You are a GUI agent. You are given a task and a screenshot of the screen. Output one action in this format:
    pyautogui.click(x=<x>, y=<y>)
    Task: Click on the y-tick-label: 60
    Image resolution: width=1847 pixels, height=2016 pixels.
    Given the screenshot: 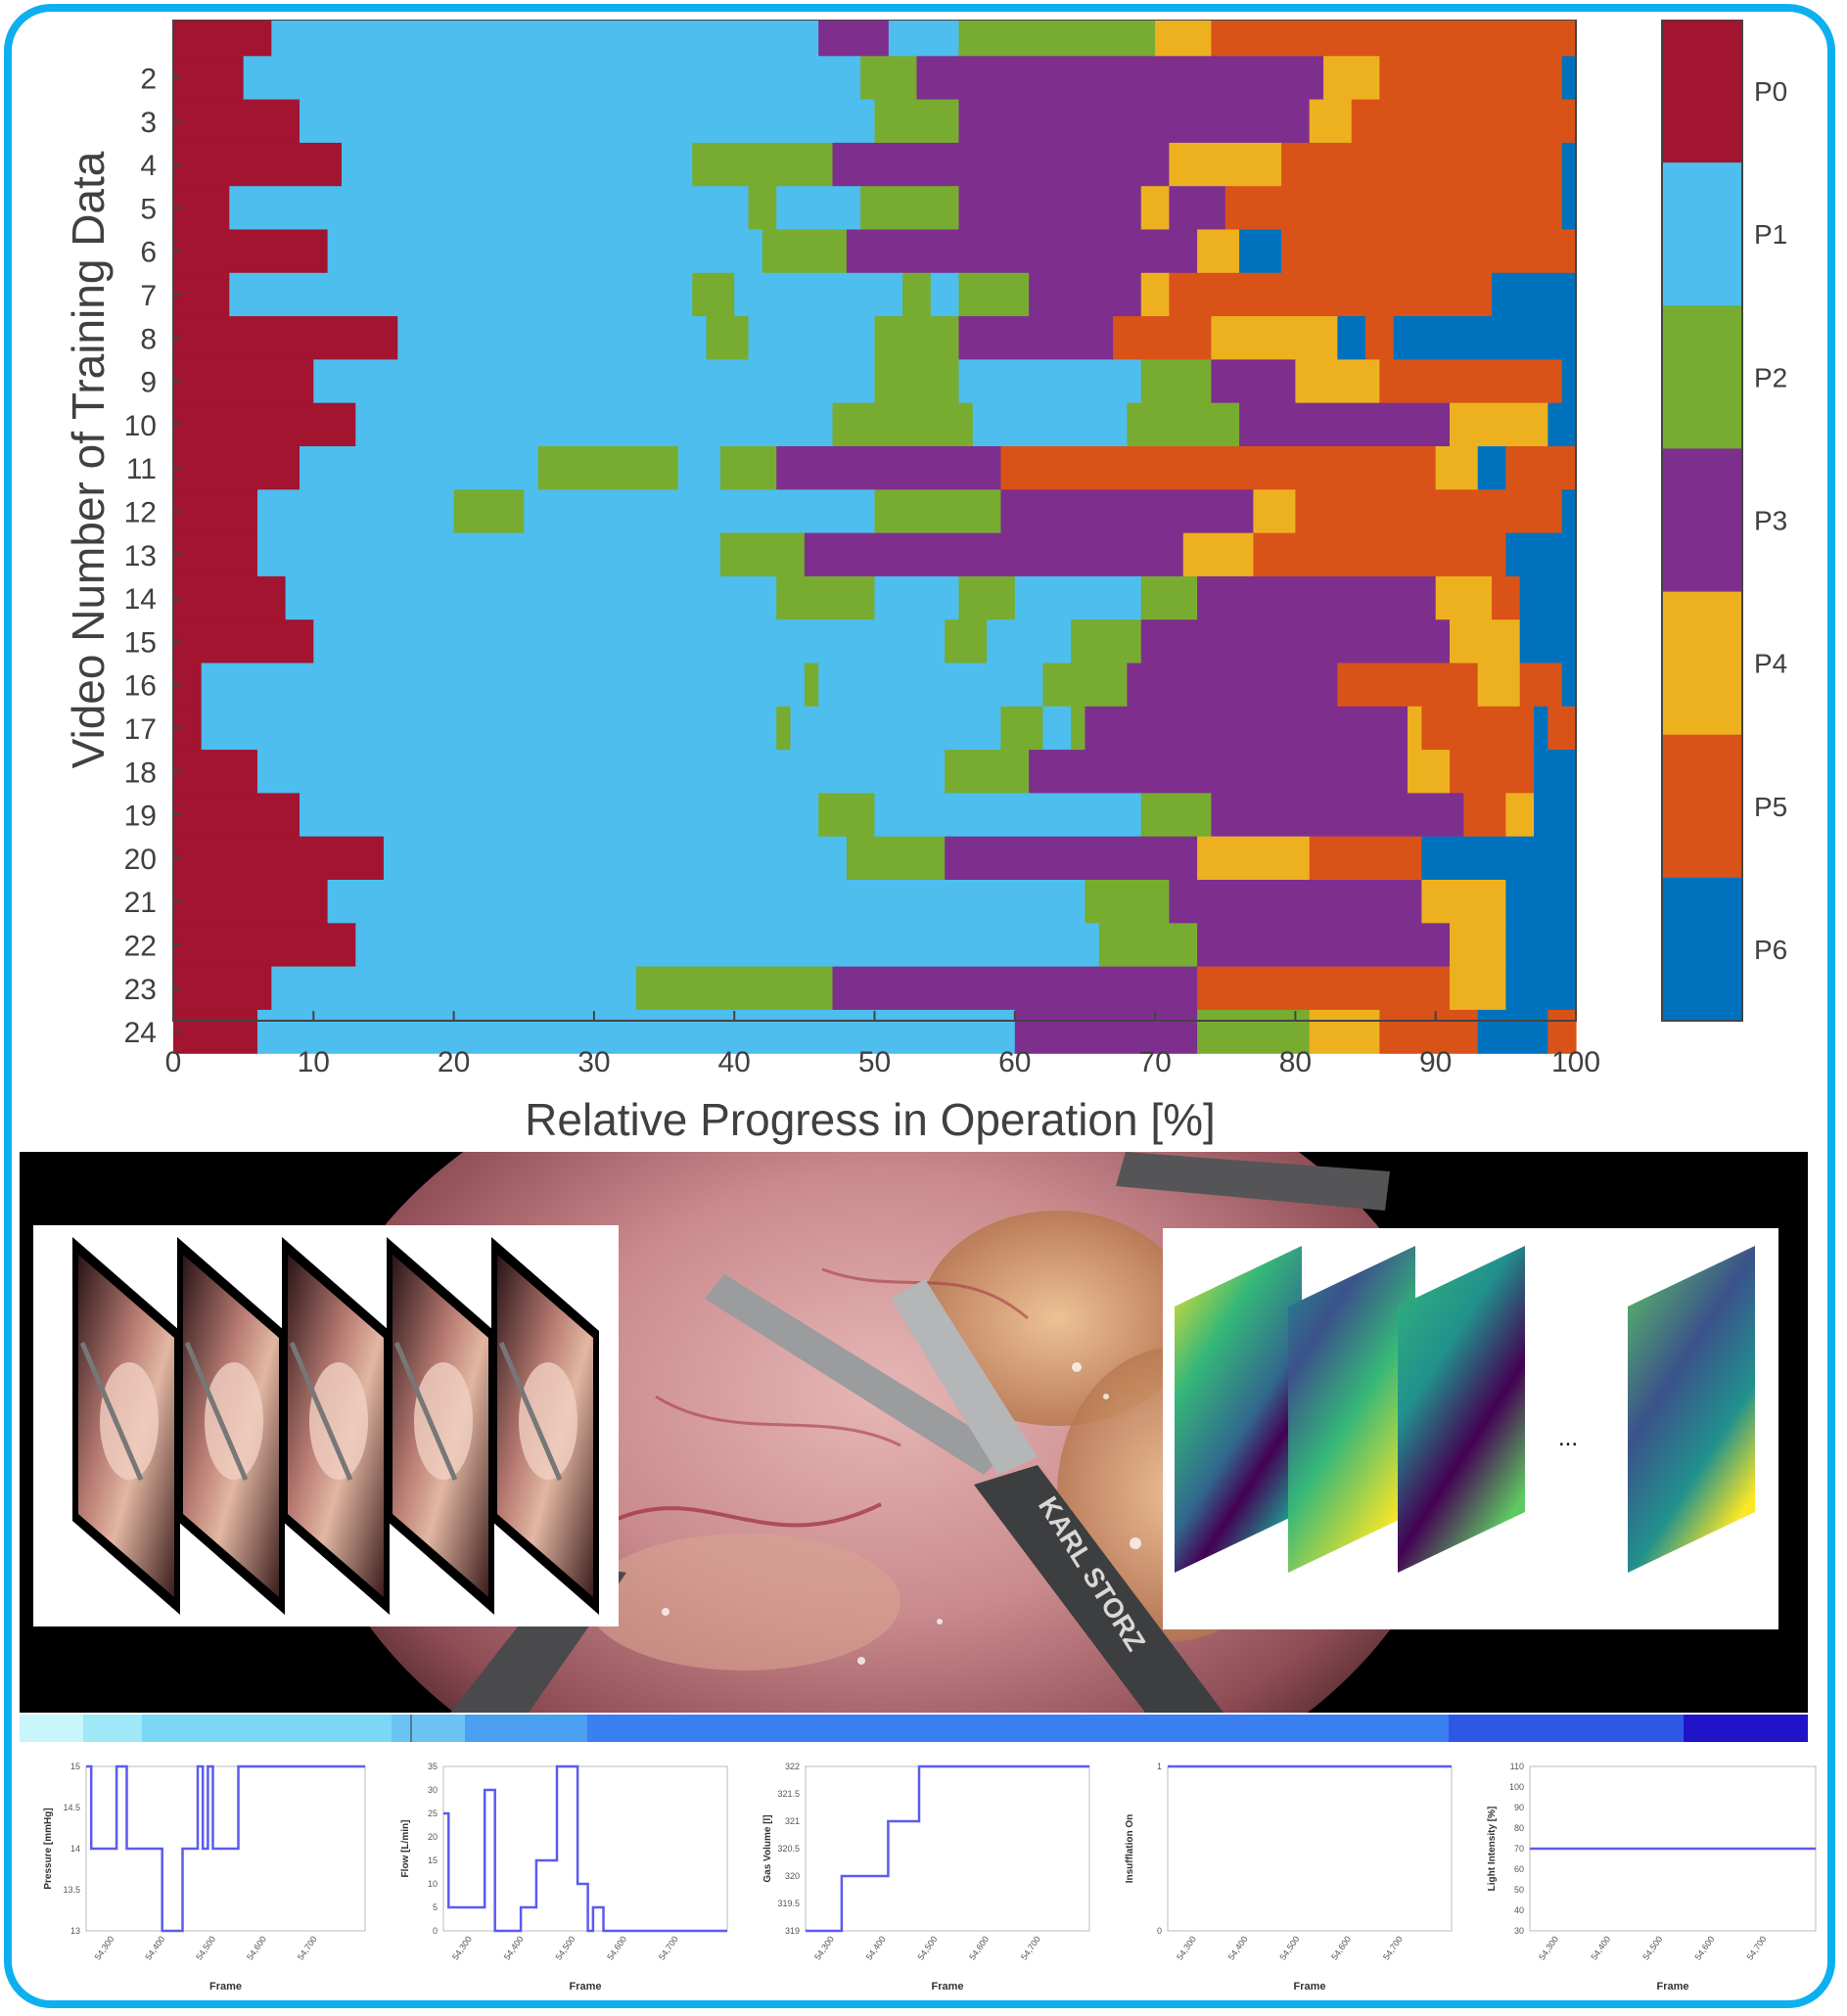 What is the action you would take?
    pyautogui.click(x=1519, y=1869)
    